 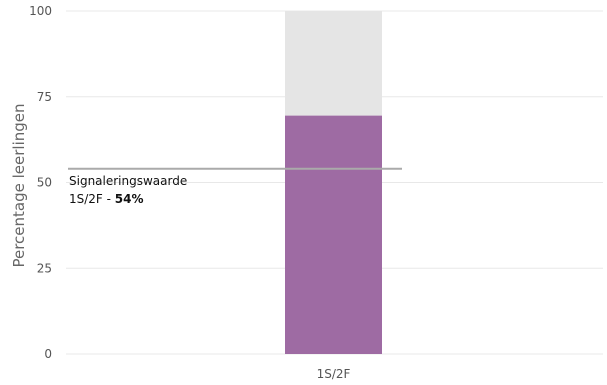 What do you see at coordinates (128, 181) in the screenshot?
I see `threshold-annotation-title: Signaleringswaarde` at bounding box center [128, 181].